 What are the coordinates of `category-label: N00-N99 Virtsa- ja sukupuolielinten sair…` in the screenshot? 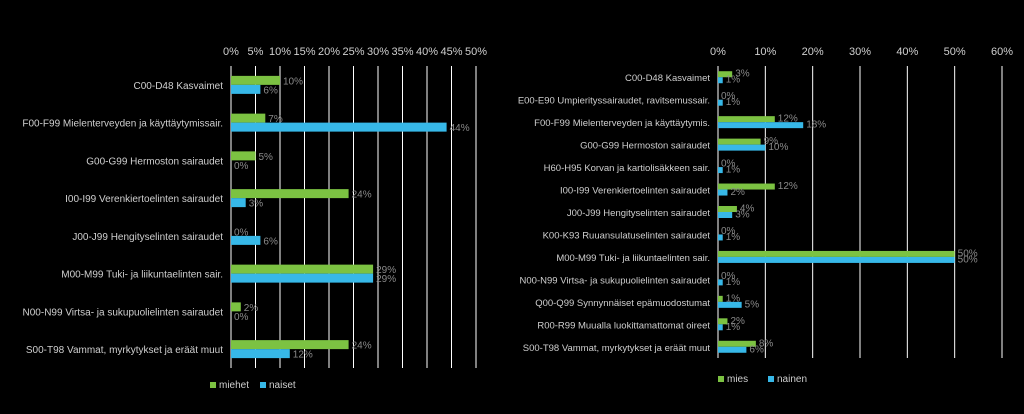 It's located at (615, 280).